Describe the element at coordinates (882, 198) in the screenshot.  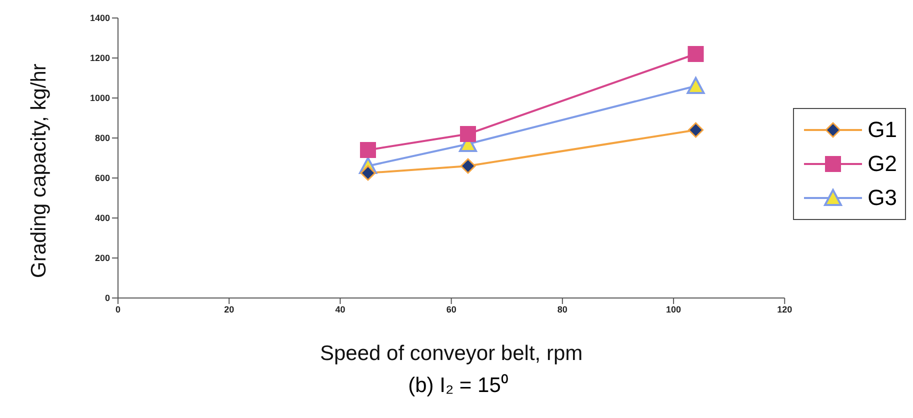
I see `legend-label: G3` at that location.